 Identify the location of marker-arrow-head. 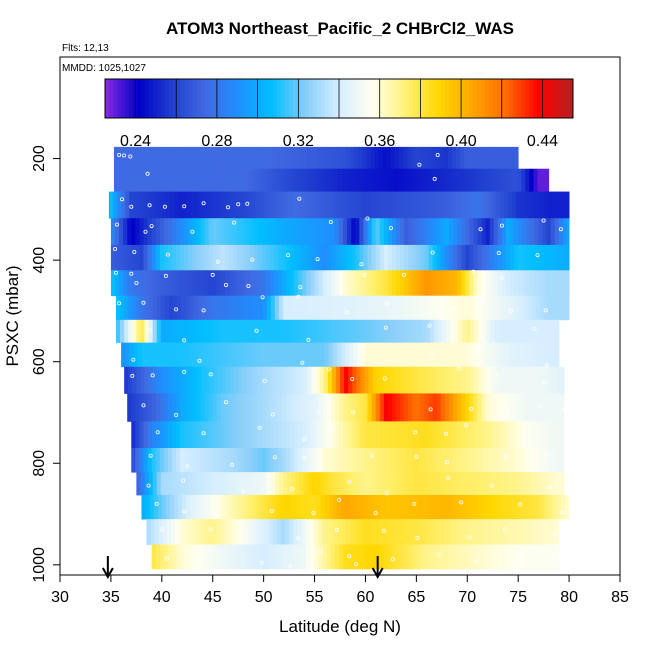
(107, 573).